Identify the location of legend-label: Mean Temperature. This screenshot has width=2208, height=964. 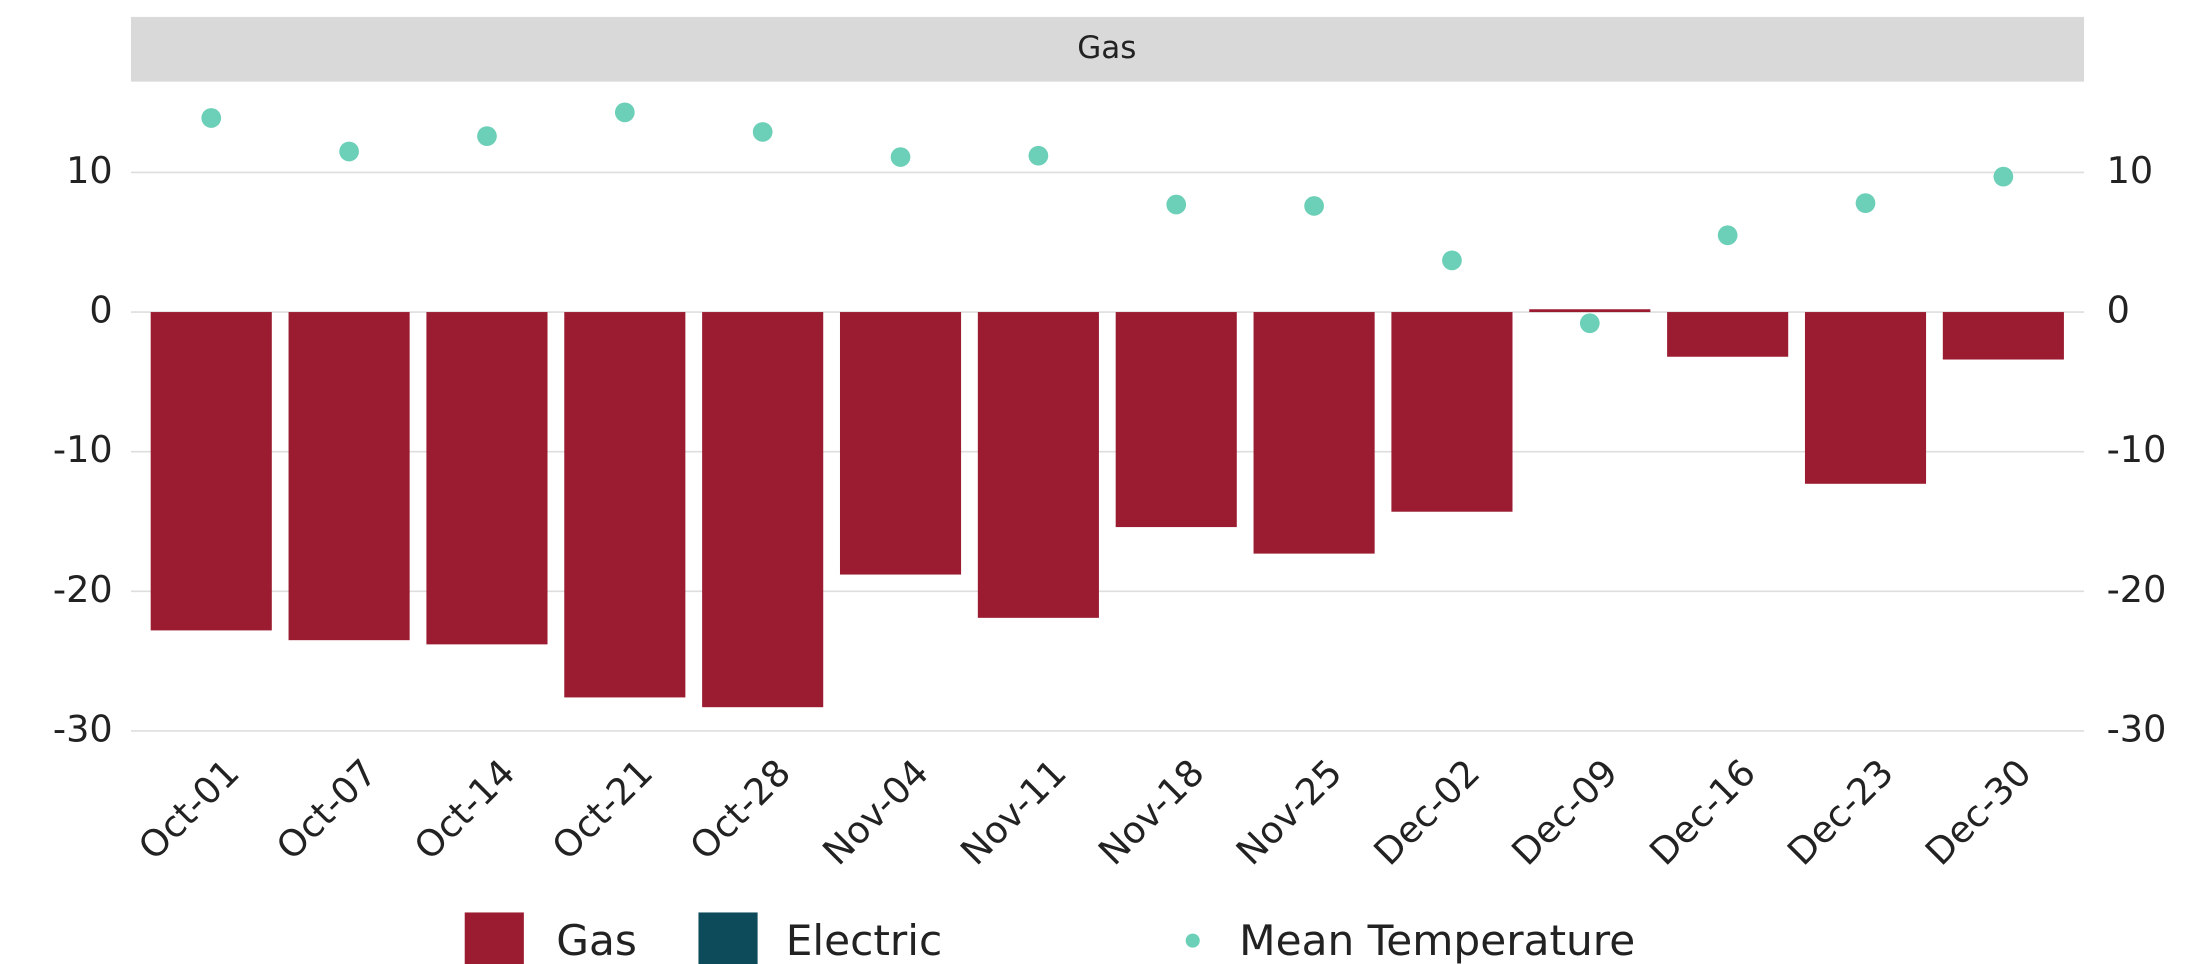
(1437, 940).